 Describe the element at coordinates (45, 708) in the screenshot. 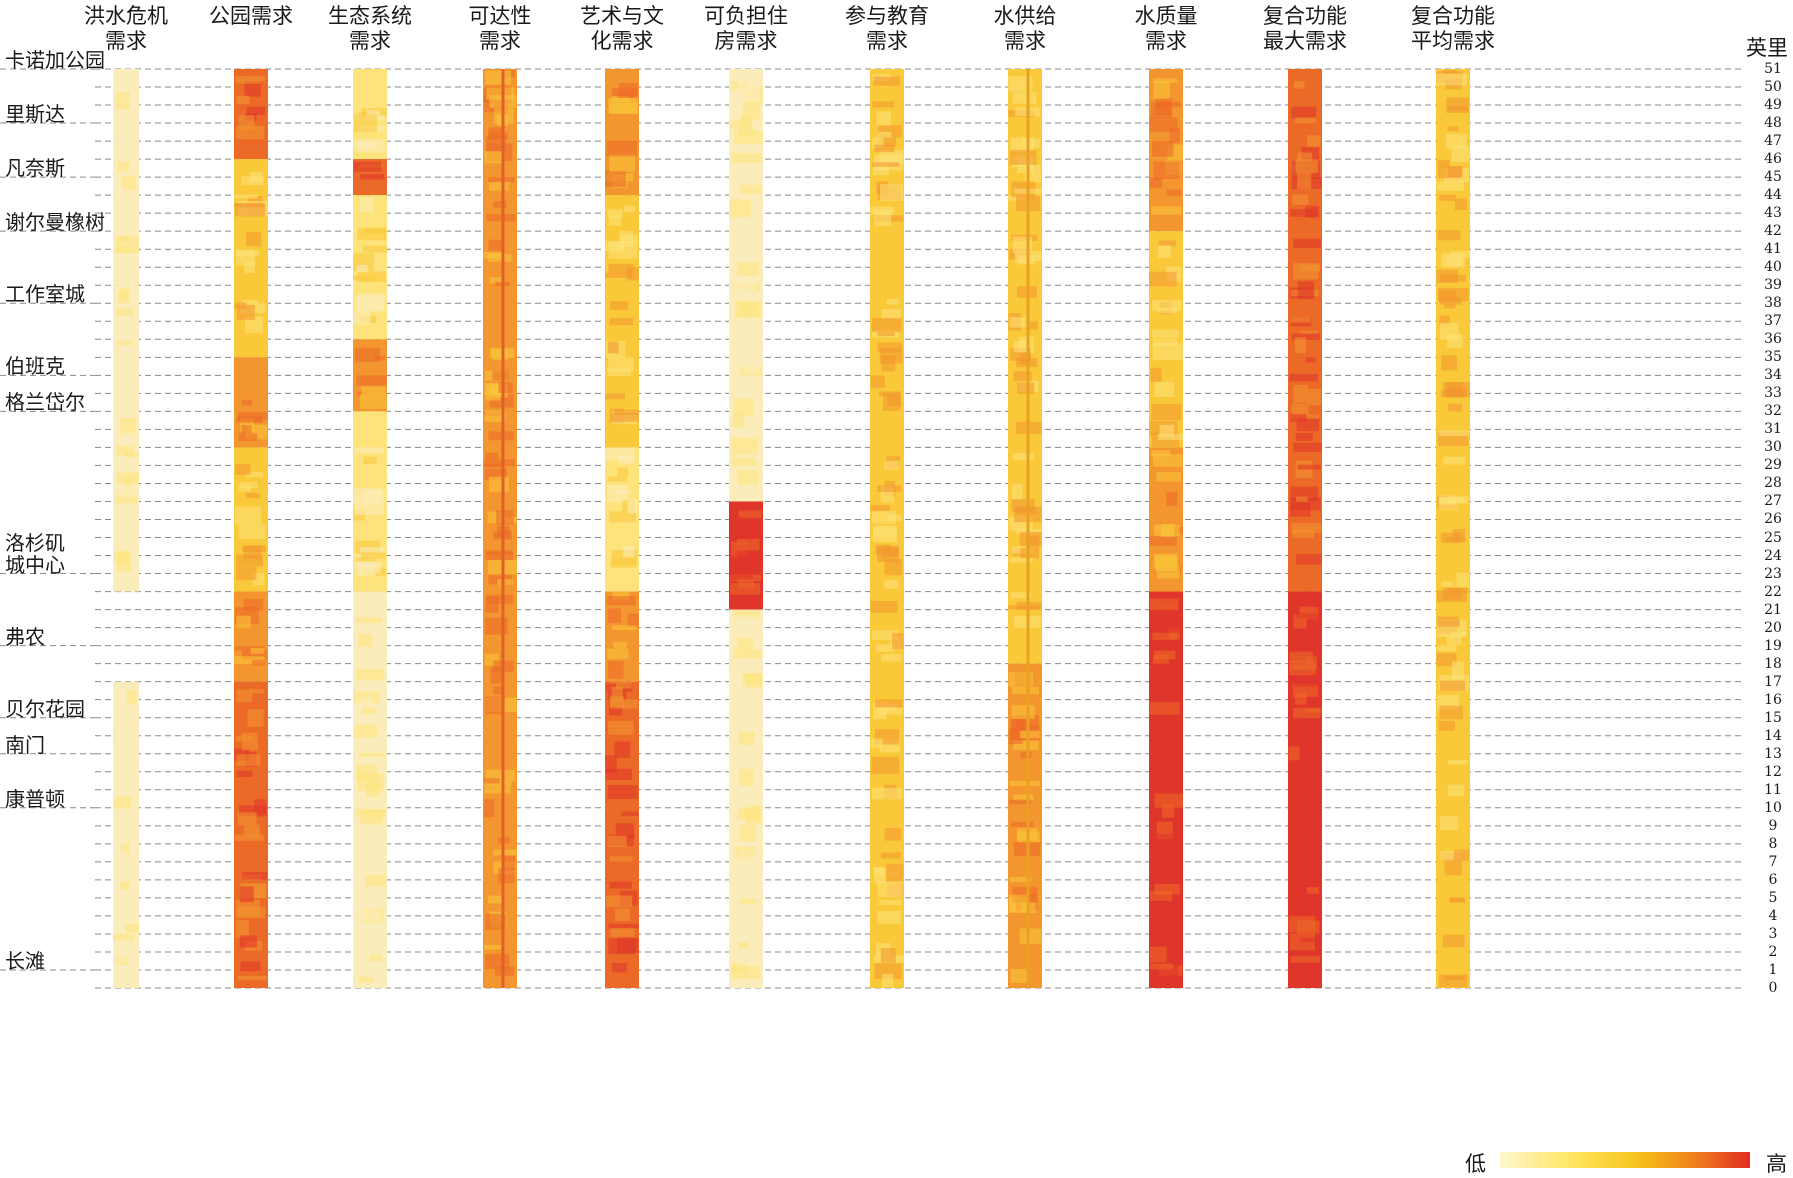

I see `place-label: 贝尔花园` at that location.